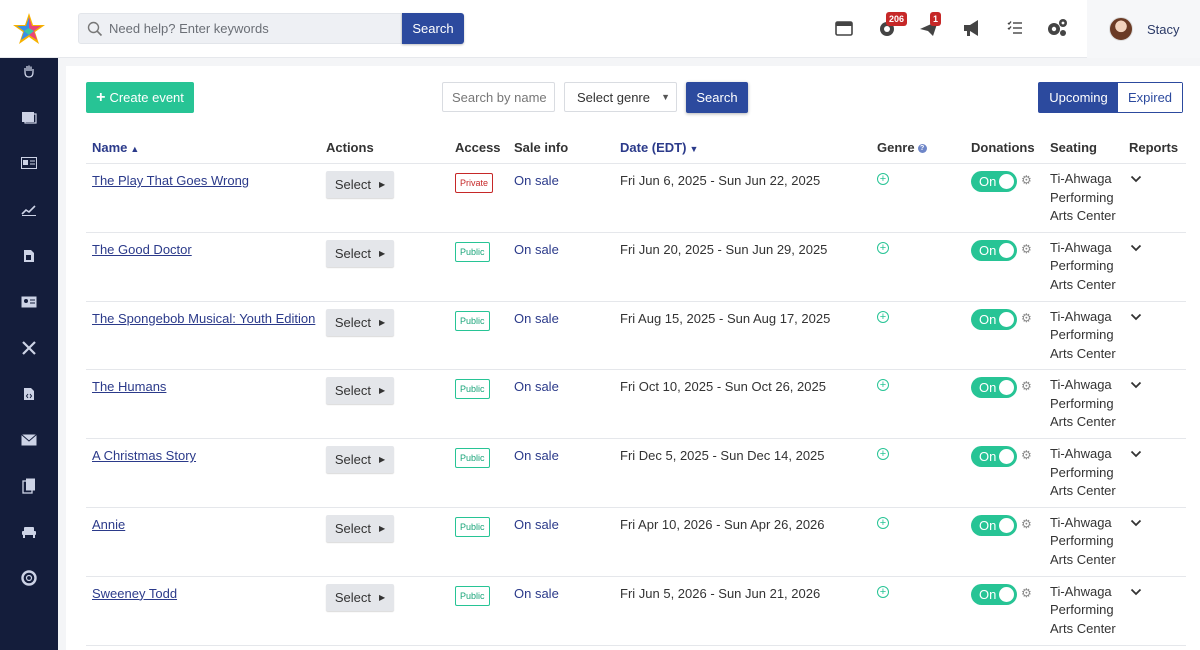 This screenshot has width=1200, height=650. What do you see at coordinates (478, 147) in the screenshot?
I see `header-access: Access` at bounding box center [478, 147].